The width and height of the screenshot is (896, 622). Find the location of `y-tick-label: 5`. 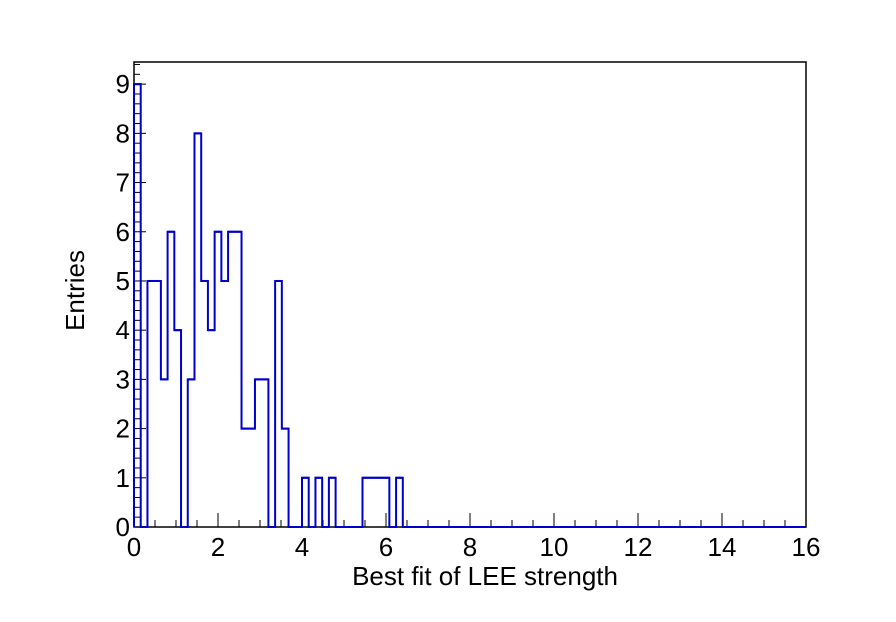

y-tick-label: 5 is located at coordinates (123, 281).